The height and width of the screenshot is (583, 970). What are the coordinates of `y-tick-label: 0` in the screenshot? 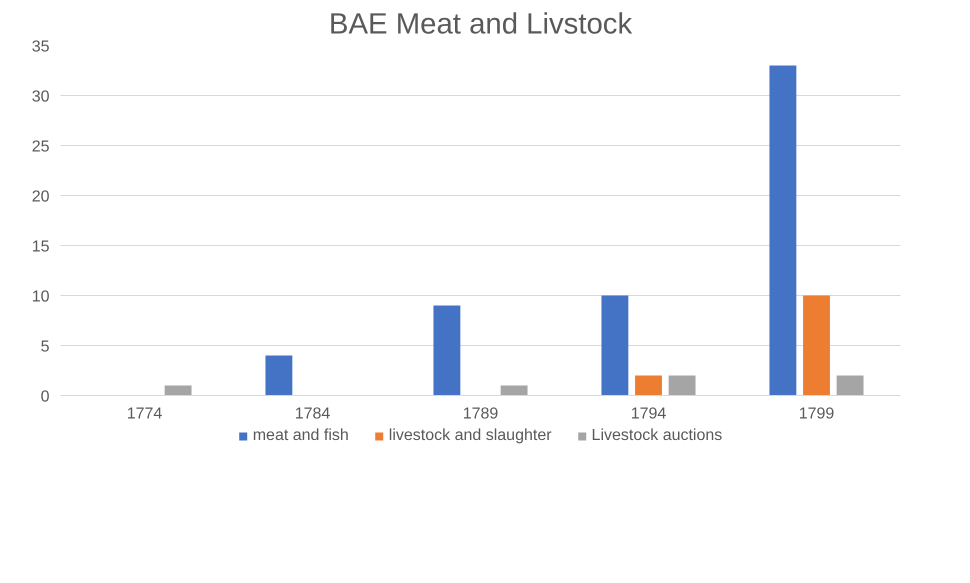 It's located at (45, 397).